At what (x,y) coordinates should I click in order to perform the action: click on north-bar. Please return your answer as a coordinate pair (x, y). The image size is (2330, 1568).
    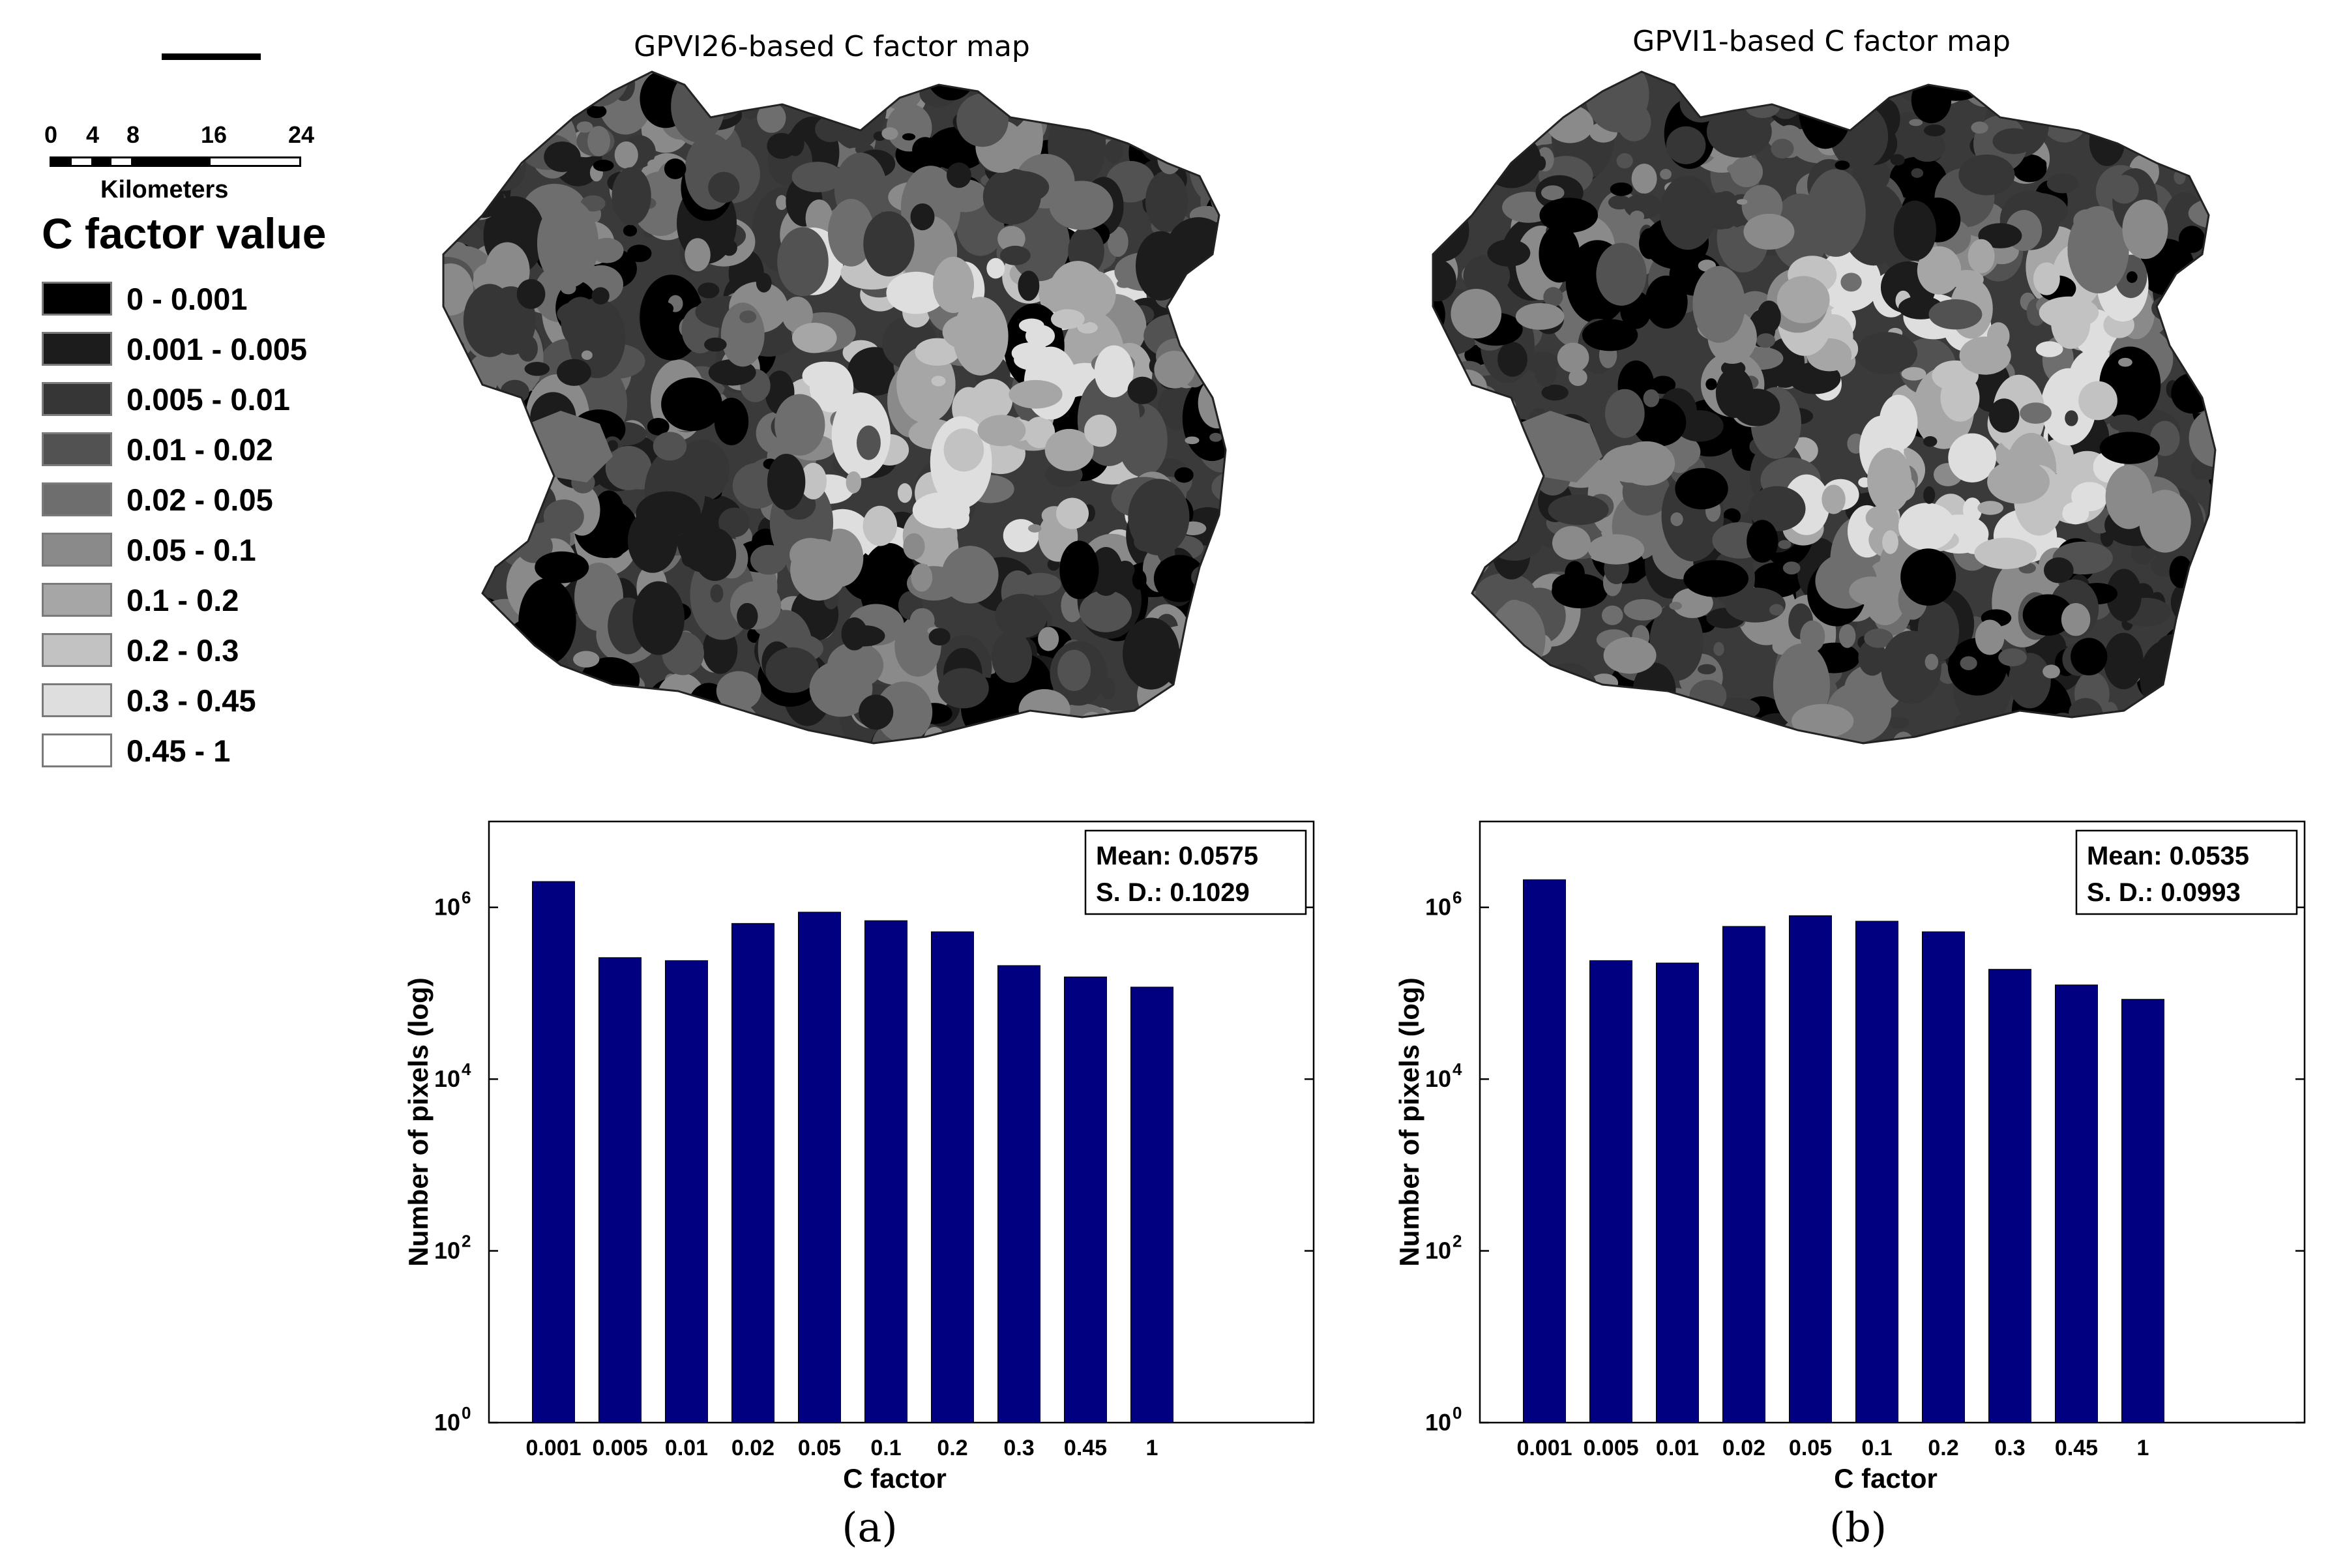
    Looking at the image, I should click on (211, 57).